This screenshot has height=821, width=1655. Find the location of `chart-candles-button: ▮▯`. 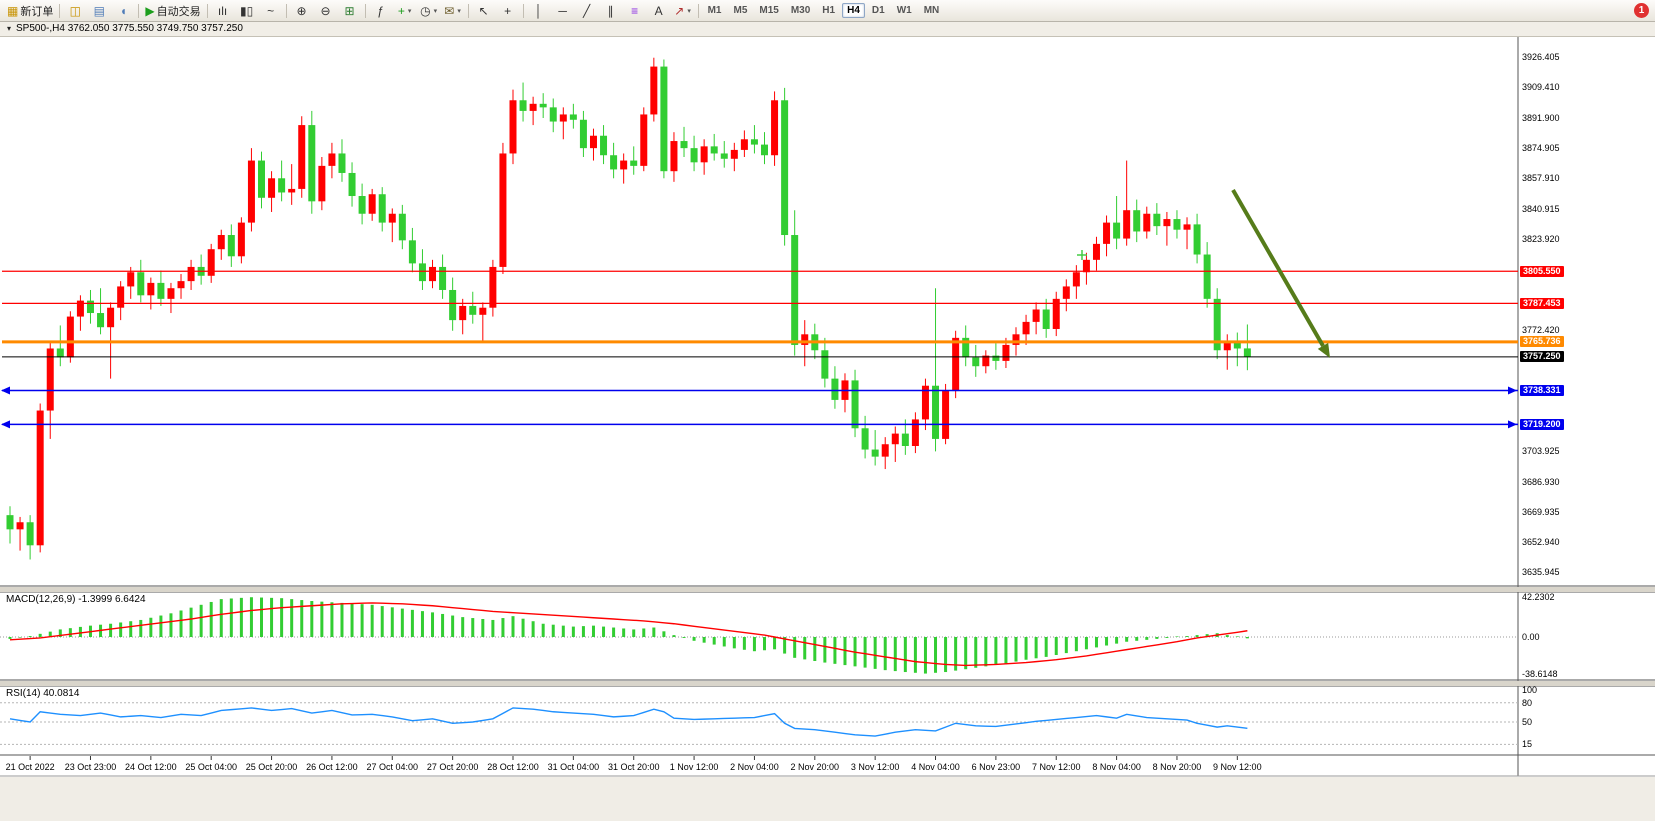

chart-candles-button: ▮▯ is located at coordinates (247, 10).